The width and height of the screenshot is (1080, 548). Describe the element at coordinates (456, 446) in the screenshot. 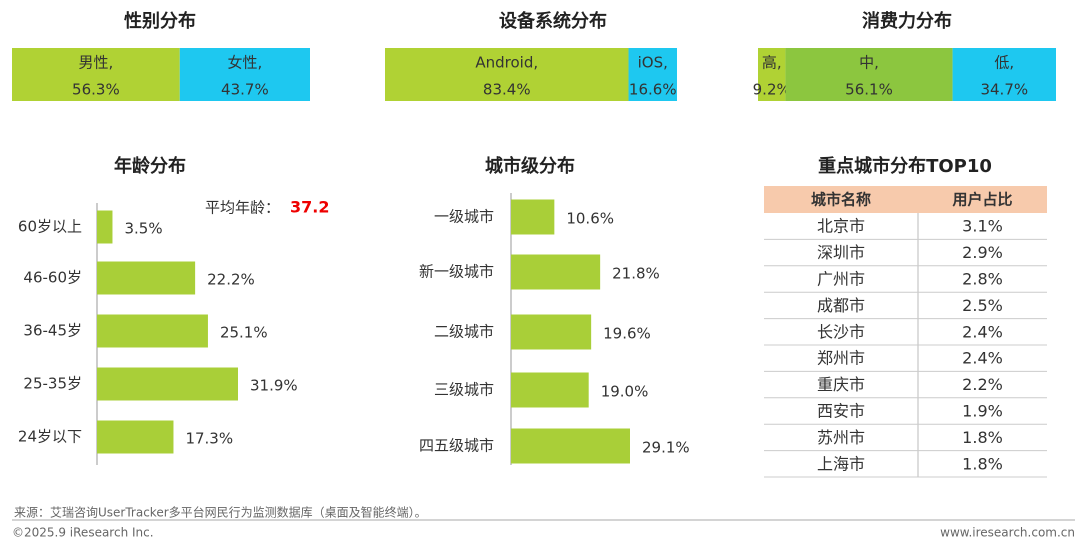

I see `category-label: 四五级城市` at that location.